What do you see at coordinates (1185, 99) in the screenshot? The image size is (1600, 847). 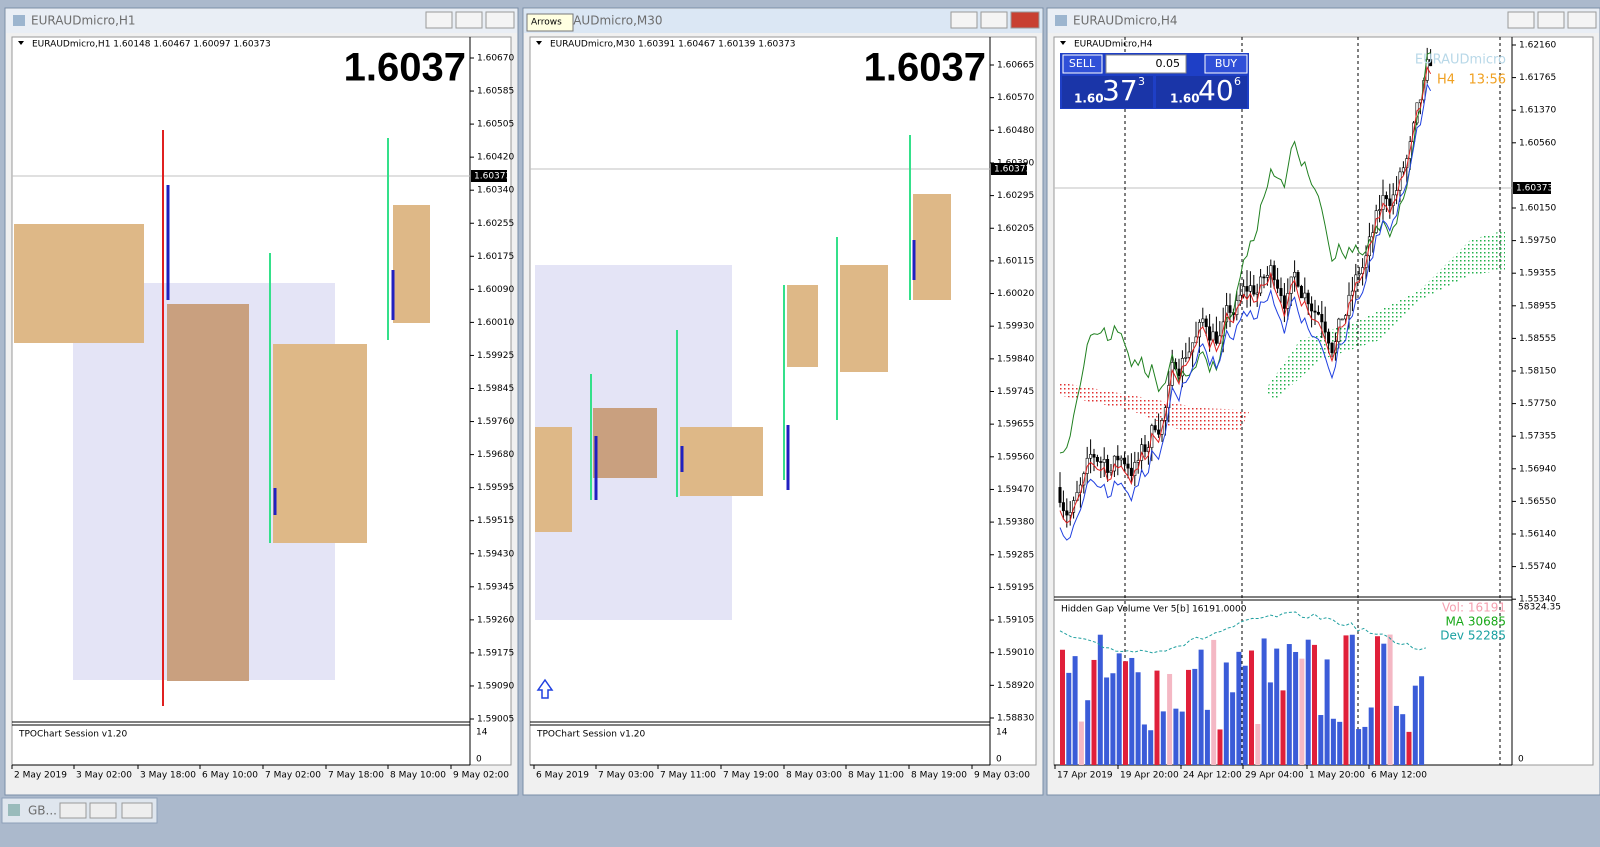 I see `price-prefix: 1.60` at bounding box center [1185, 99].